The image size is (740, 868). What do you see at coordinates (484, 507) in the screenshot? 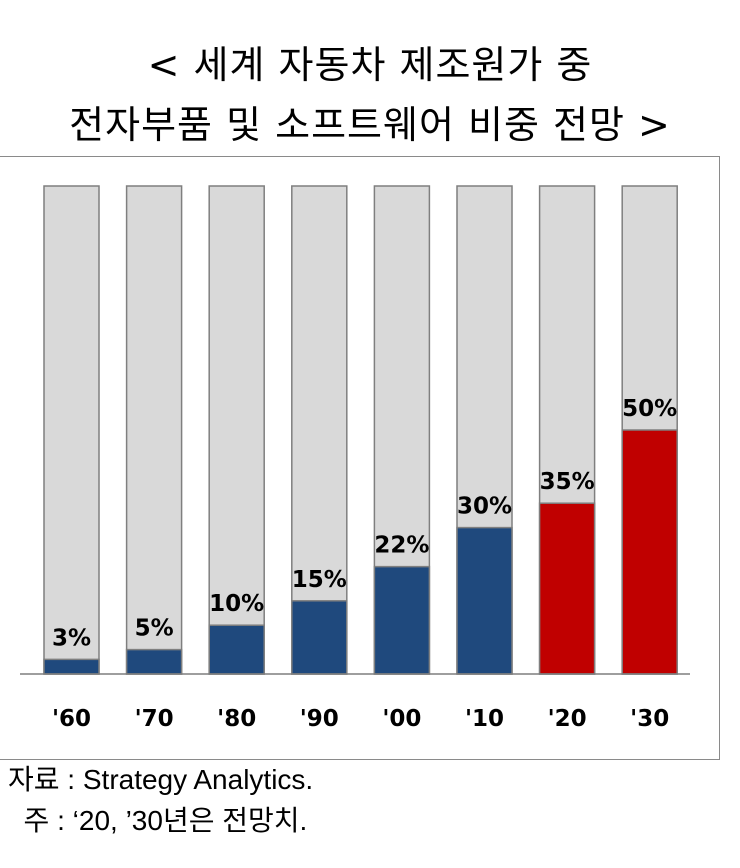
I see `data-label-6: 30%` at bounding box center [484, 507].